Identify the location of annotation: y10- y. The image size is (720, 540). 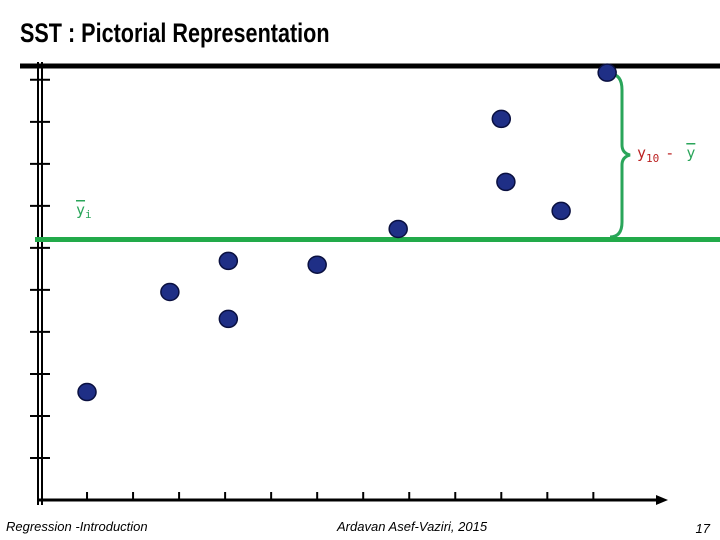
(666, 154).